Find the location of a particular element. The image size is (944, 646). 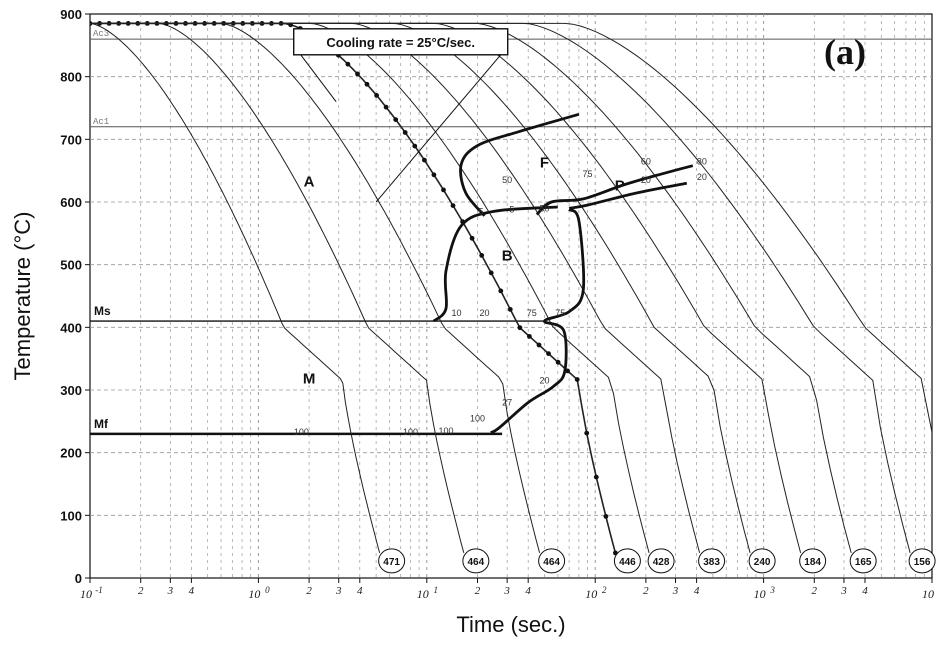

x-tick-exponent: 2 is located at coordinates (604, 590).